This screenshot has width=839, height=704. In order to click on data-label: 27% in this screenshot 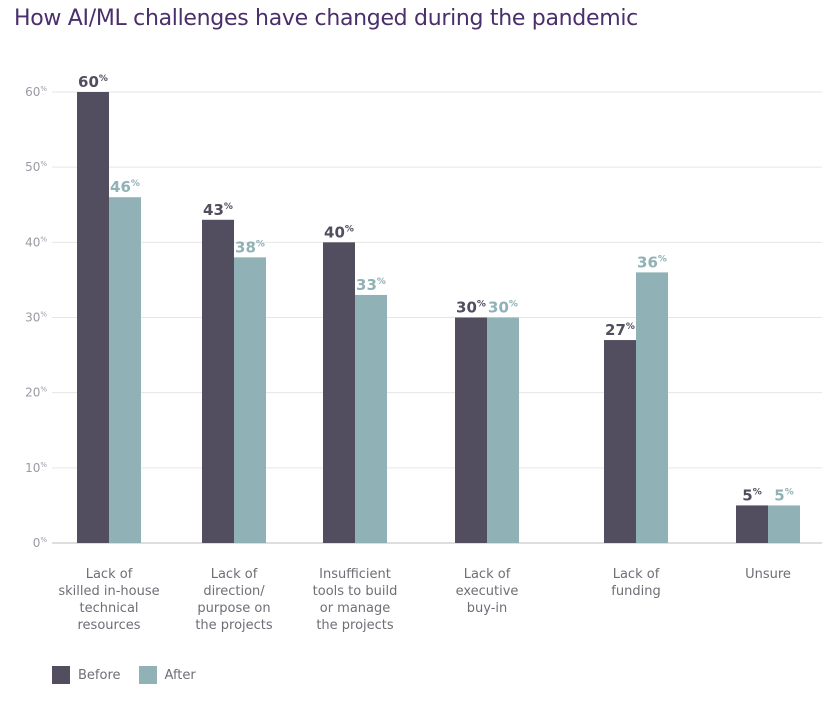, I will do `click(620, 330)`.